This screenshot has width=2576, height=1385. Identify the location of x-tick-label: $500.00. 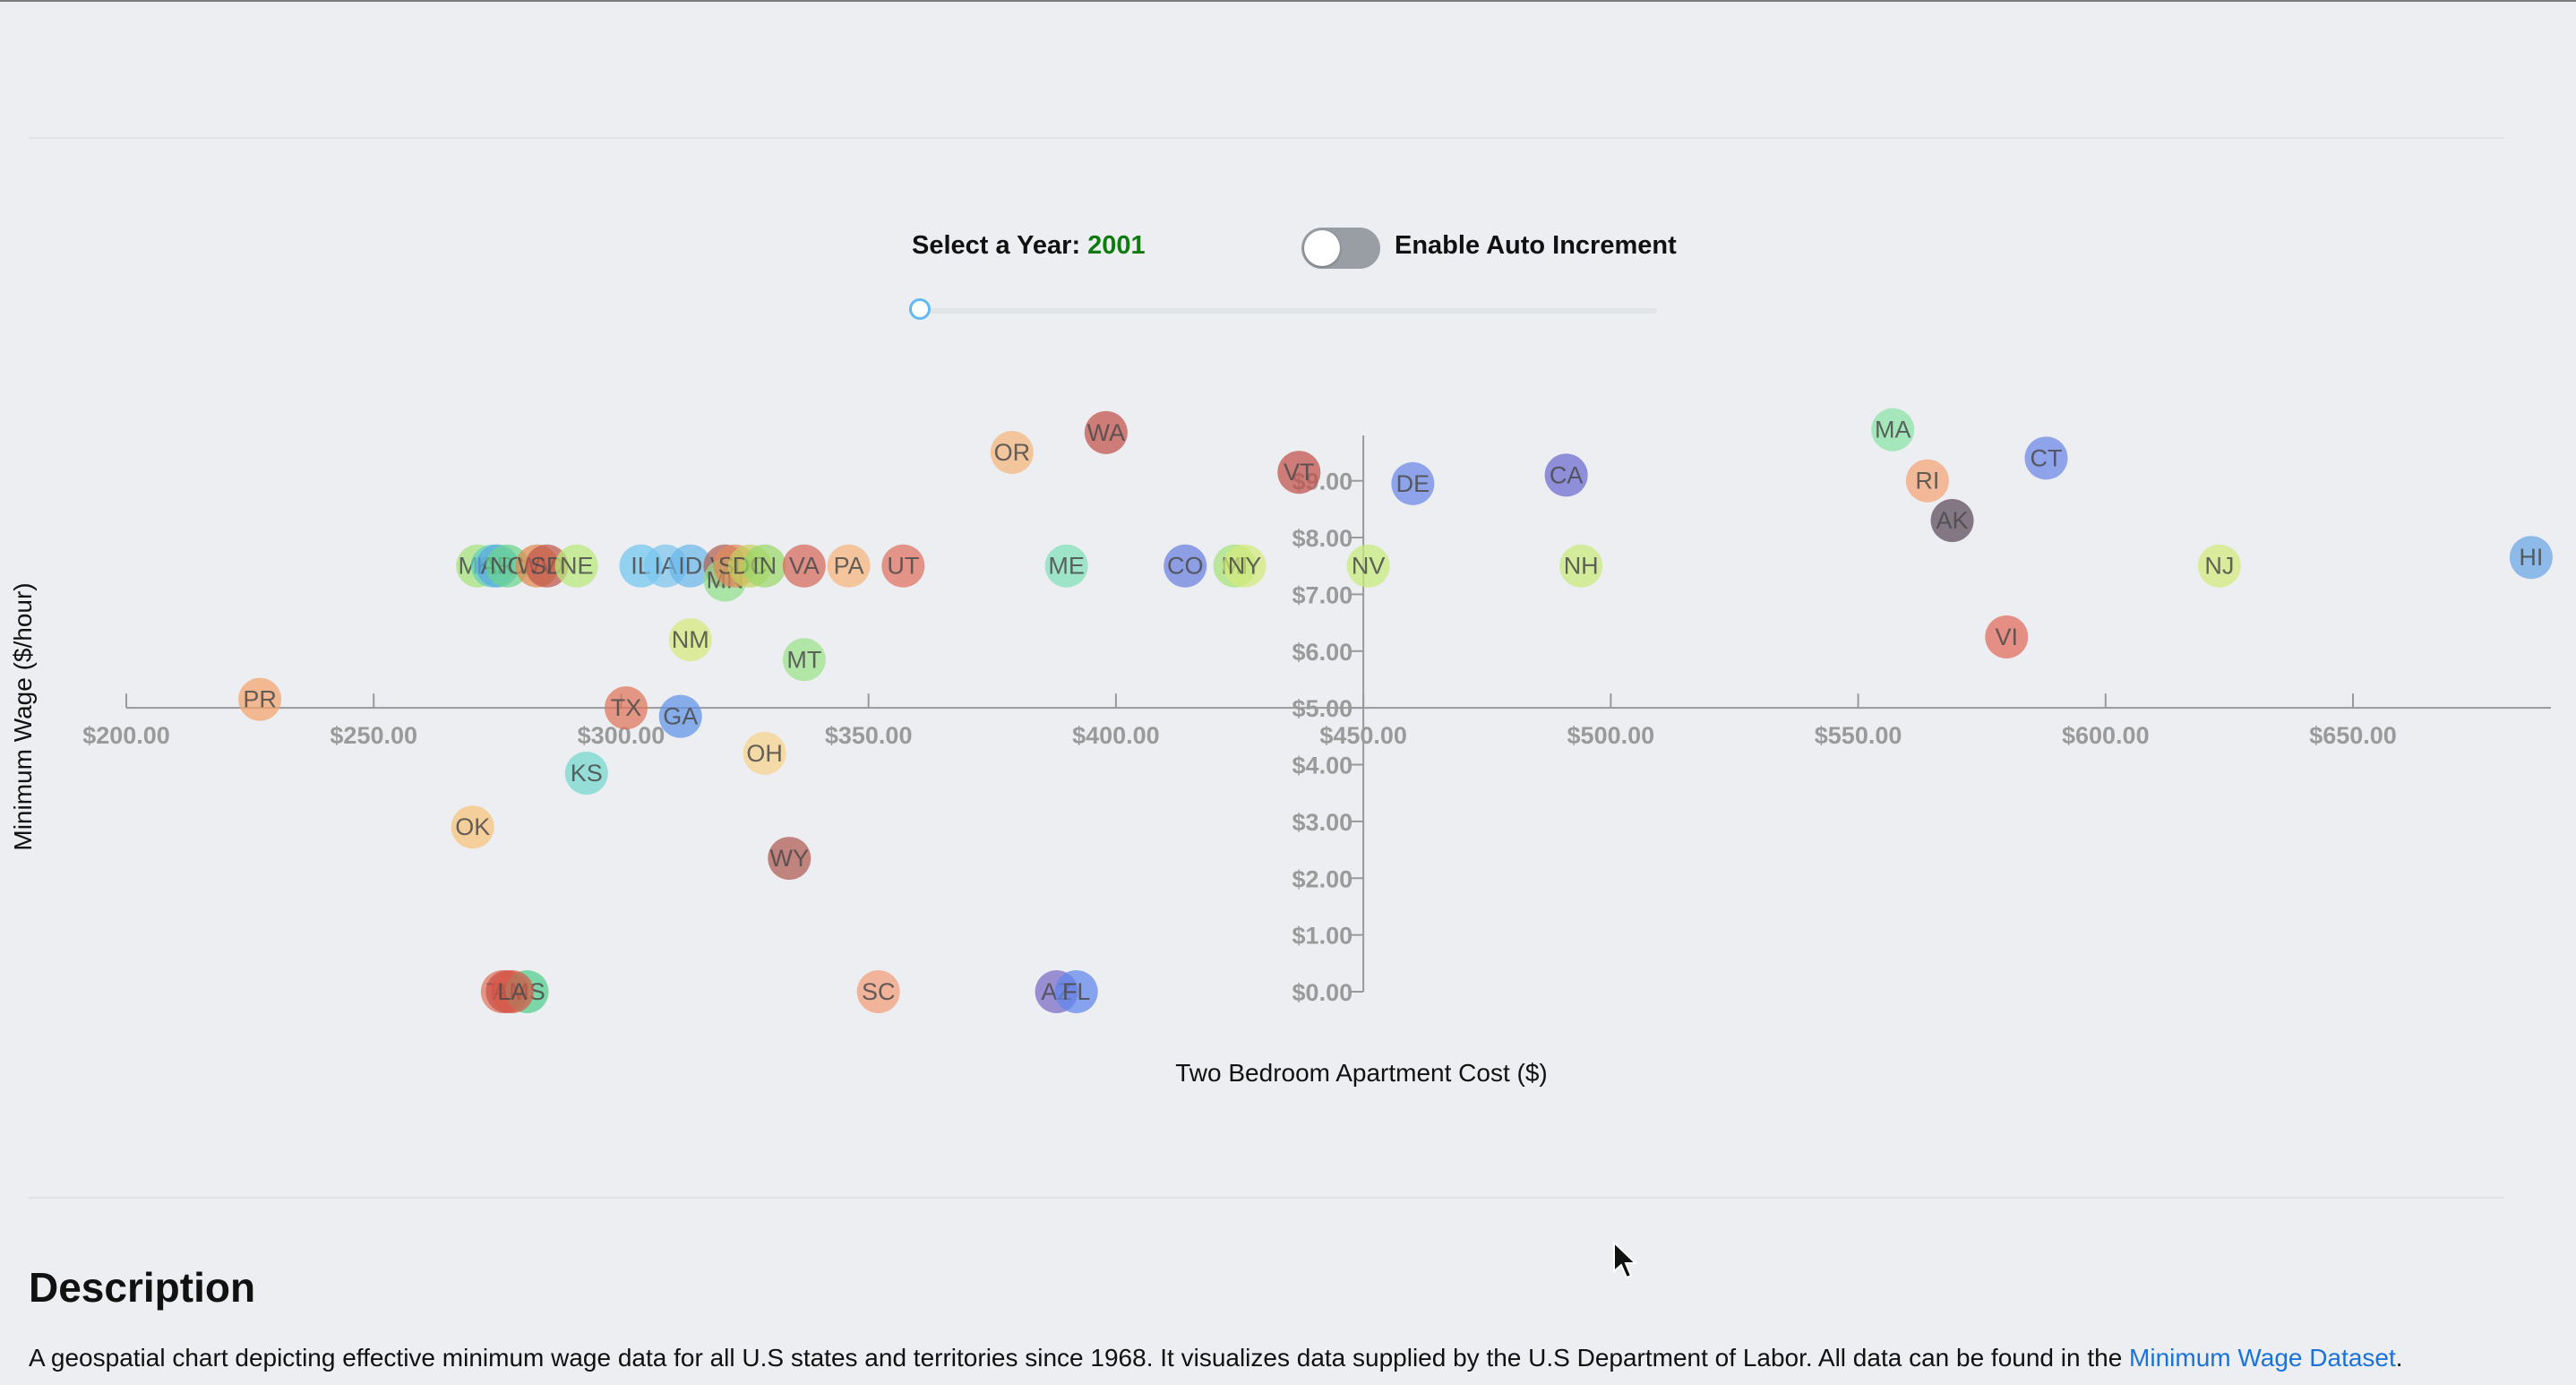
(1611, 735).